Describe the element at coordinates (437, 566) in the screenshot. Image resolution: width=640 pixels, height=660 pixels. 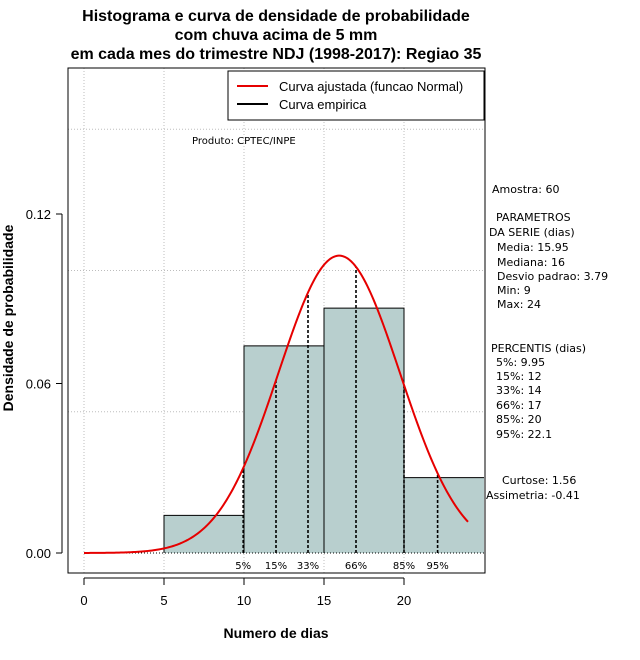
I see `percentile-label: 95%` at that location.